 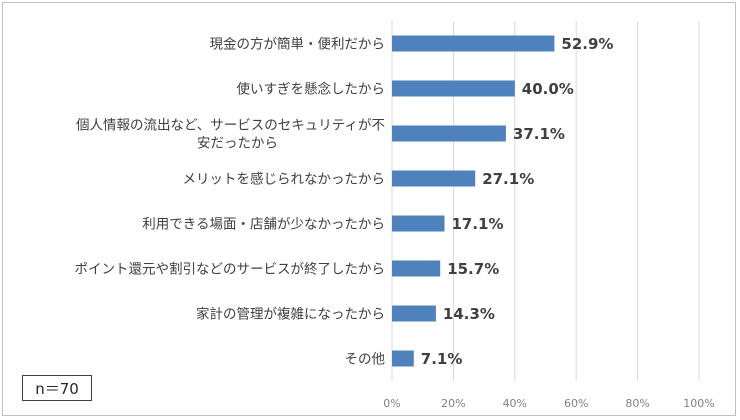 I want to click on category-label: ポイント還元や割引などのサービスが終了したから, so click(x=230, y=269).